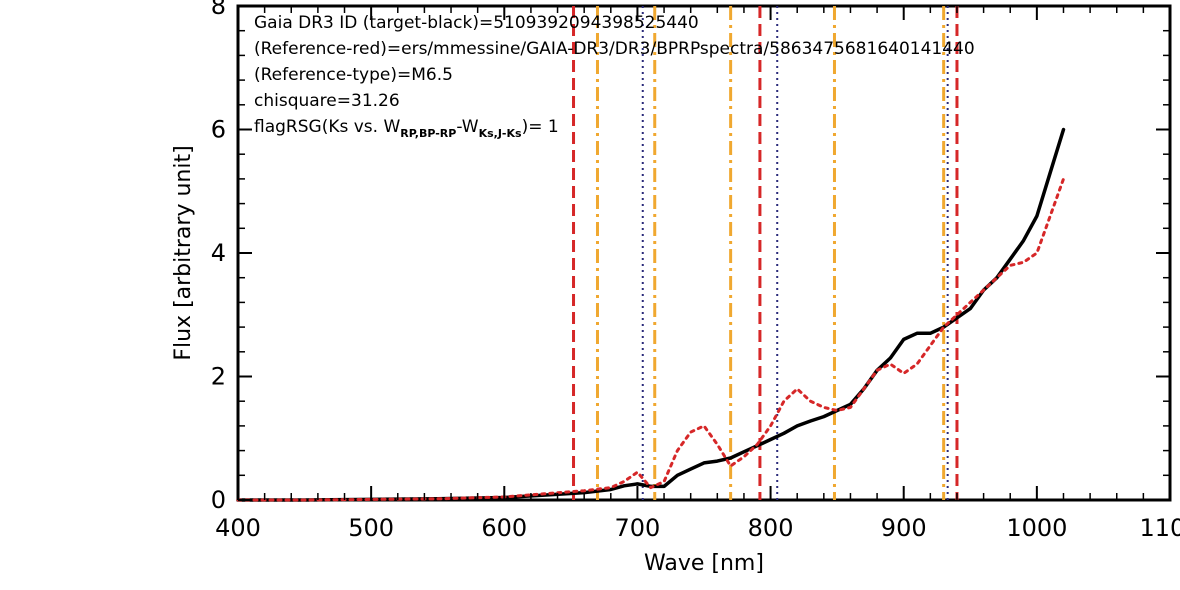  What do you see at coordinates (904, 528) in the screenshot?
I see `x-tick-label: 900` at bounding box center [904, 528].